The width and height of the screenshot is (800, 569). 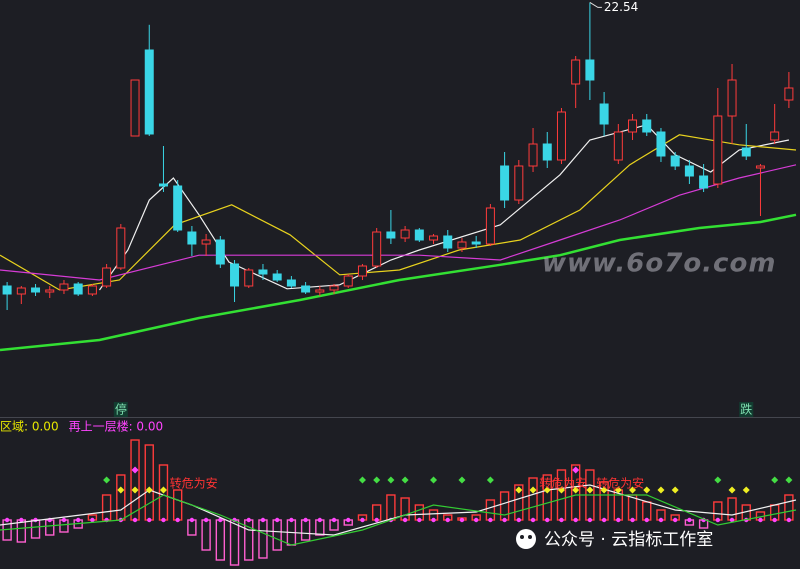 I want to click on footer-icon, so click(x=526, y=539).